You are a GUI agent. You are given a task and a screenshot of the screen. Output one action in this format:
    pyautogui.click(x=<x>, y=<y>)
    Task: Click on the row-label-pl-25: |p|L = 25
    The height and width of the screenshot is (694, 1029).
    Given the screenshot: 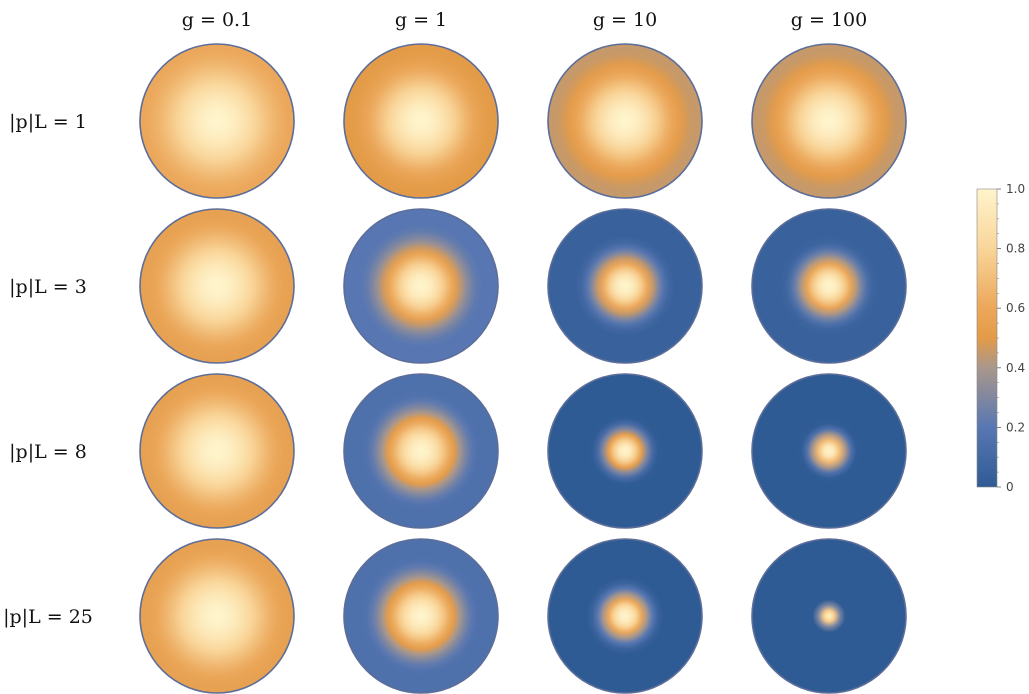 What is the action you would take?
    pyautogui.click(x=48, y=617)
    